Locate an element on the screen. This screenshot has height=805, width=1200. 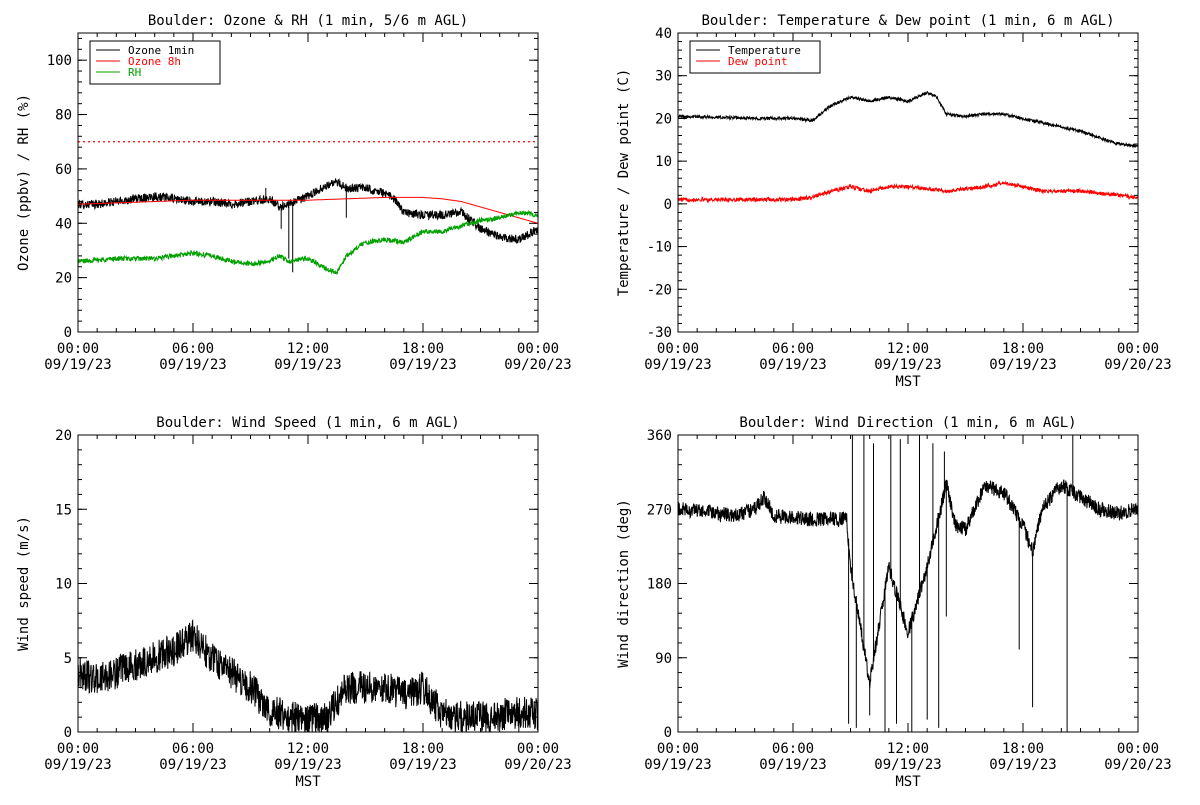
legend-entry: Dew point is located at coordinates (758, 61).